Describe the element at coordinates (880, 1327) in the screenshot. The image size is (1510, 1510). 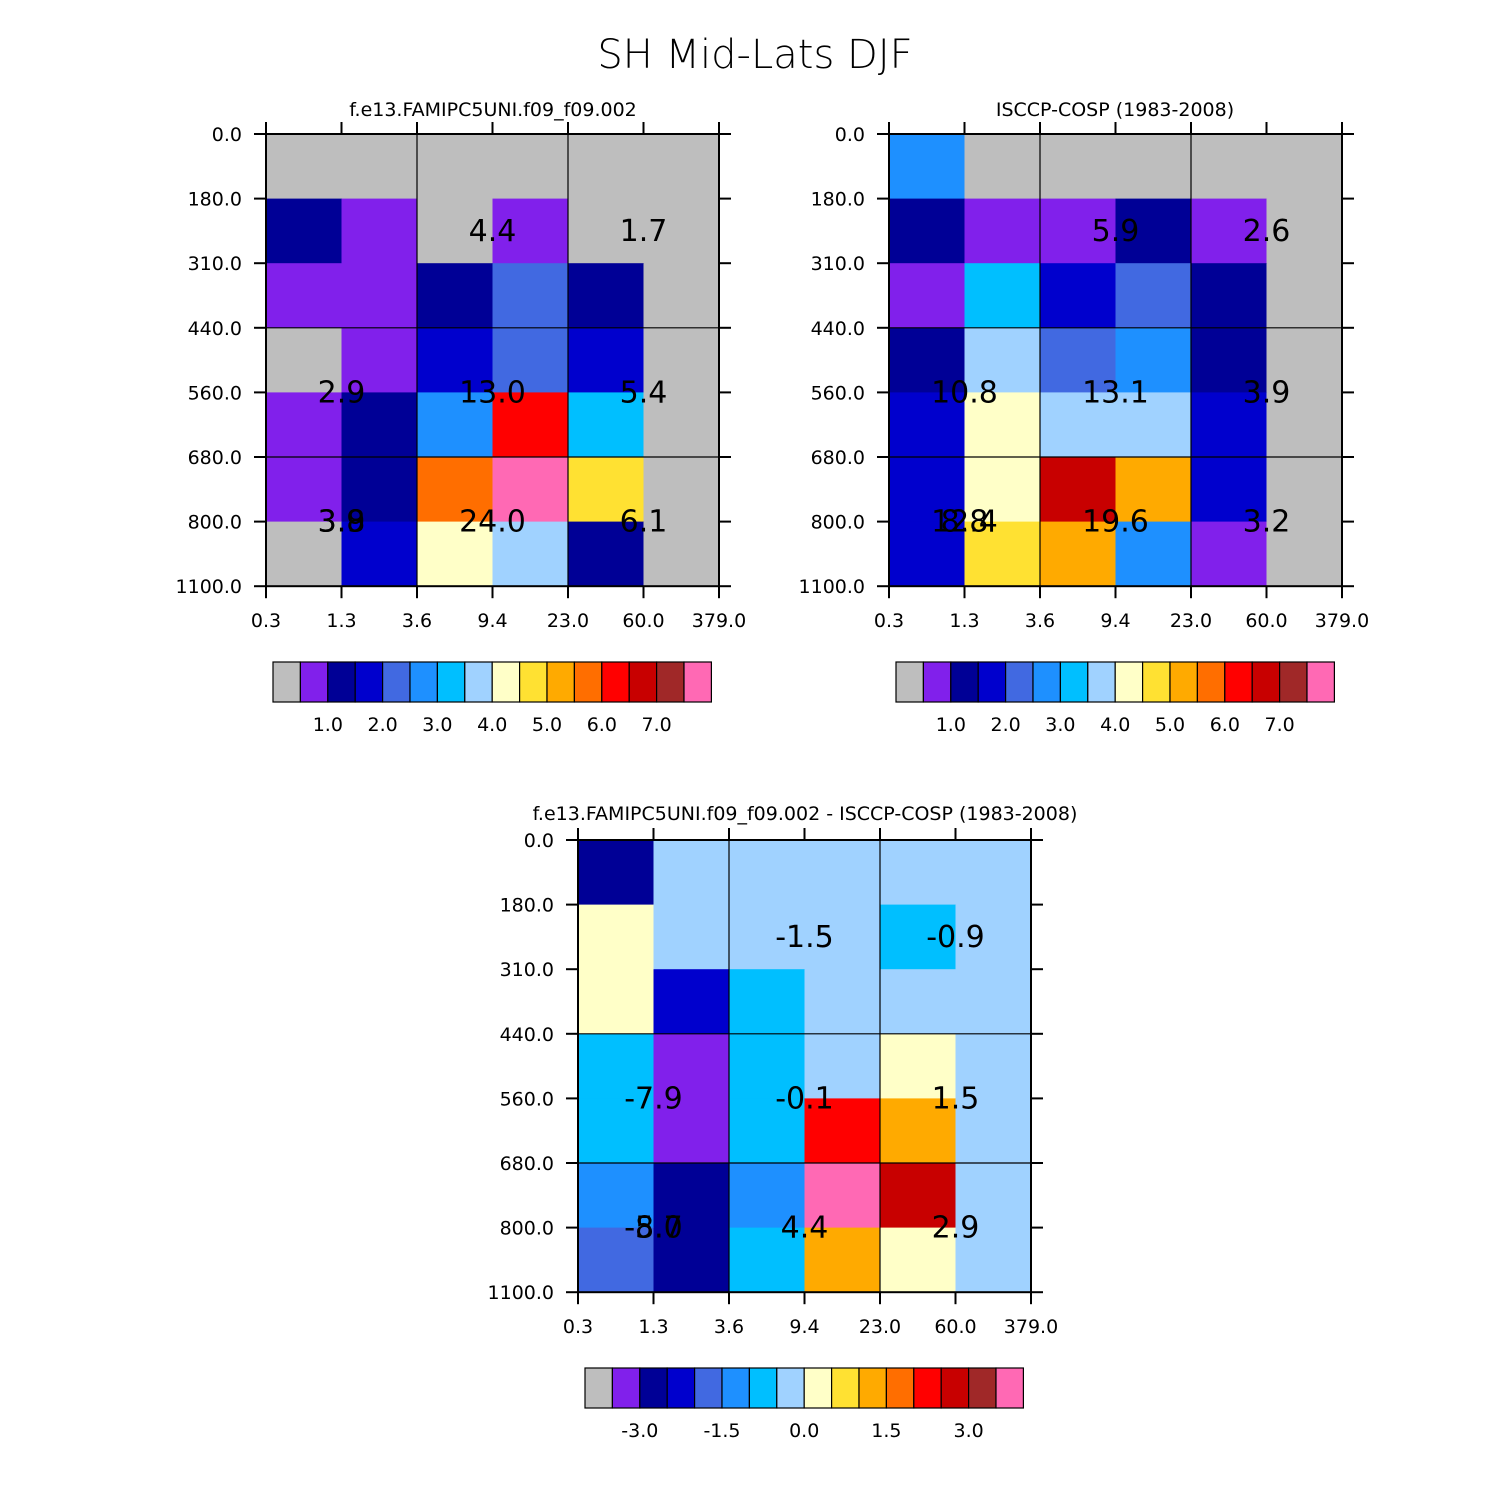
I see `x-tick-label: 23.0` at that location.